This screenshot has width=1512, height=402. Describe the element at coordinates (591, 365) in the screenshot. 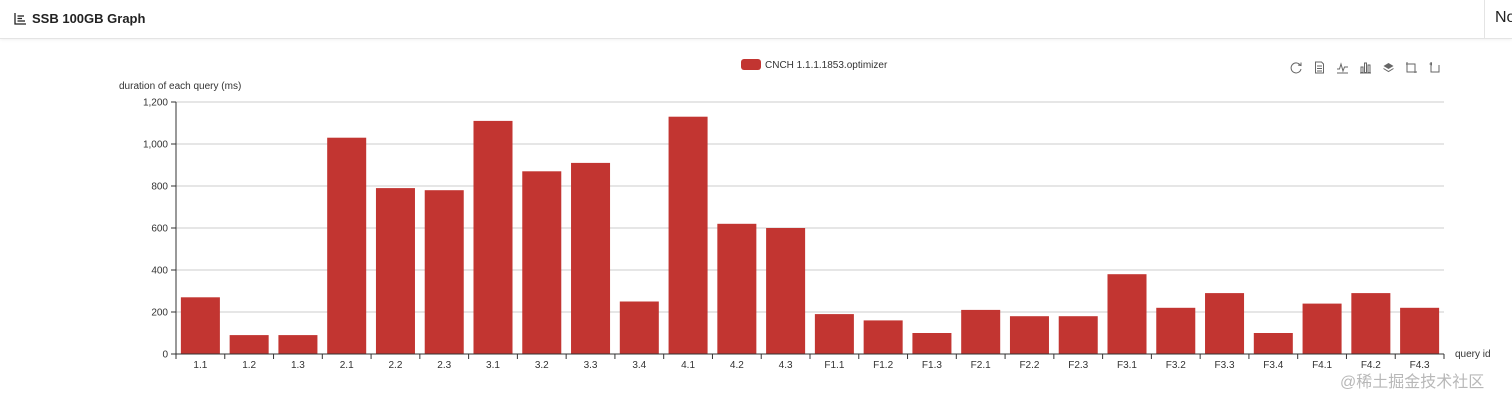

I see `x-tick-label: 3.3` at that location.